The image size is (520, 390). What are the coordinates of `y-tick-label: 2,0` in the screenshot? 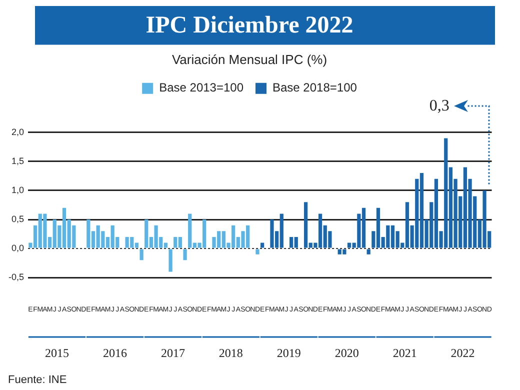 It's located at (18, 131).